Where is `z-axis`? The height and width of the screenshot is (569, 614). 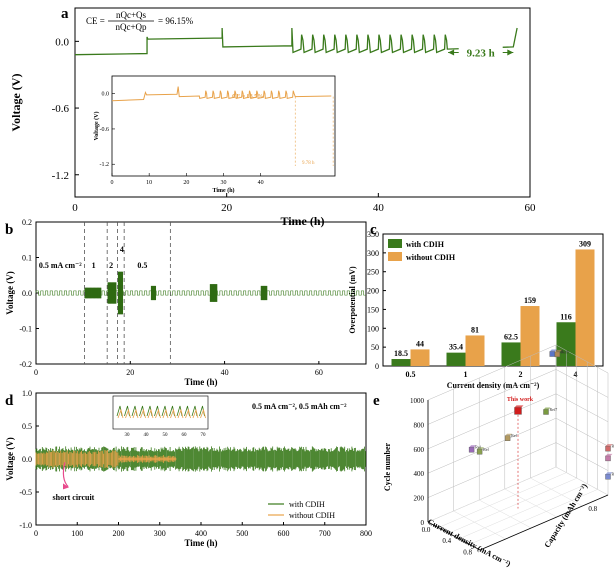 z-axis is located at coordinates (544, 522).